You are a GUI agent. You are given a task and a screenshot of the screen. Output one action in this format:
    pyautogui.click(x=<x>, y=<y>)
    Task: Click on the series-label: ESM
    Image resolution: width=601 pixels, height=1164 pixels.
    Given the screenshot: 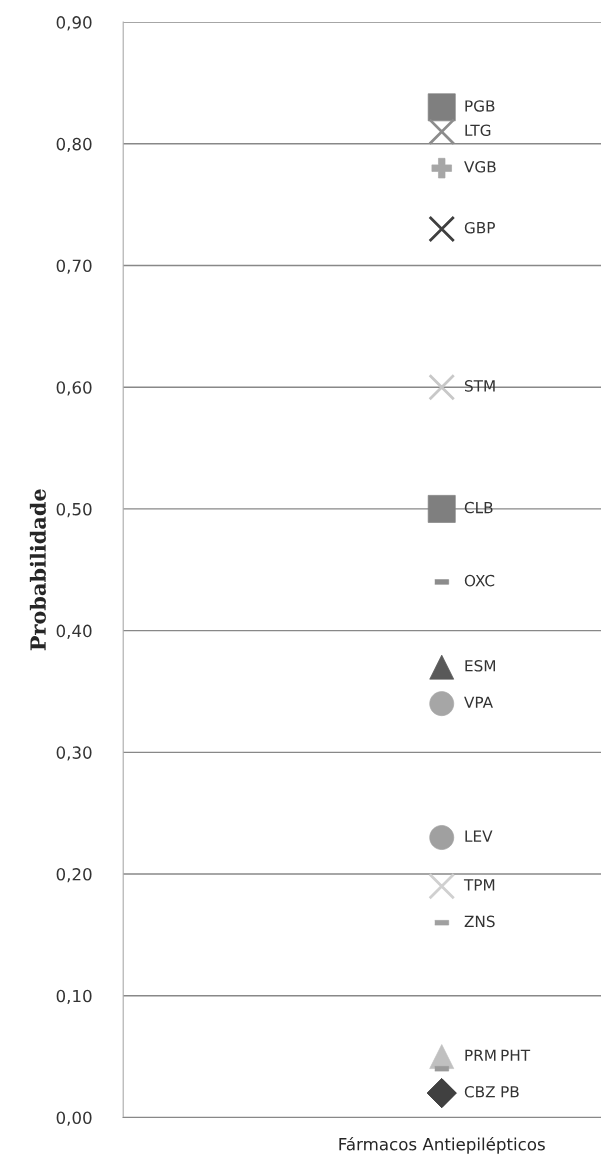 What is the action you would take?
    pyautogui.click(x=480, y=666)
    